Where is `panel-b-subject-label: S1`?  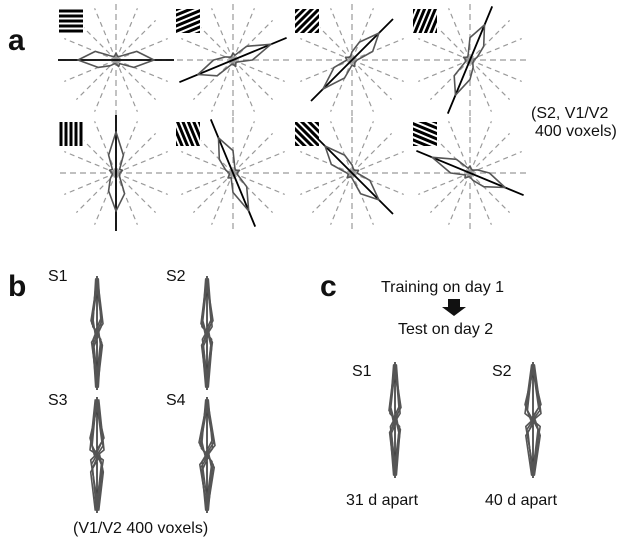 panel-b-subject-label: S1 is located at coordinates (58, 276).